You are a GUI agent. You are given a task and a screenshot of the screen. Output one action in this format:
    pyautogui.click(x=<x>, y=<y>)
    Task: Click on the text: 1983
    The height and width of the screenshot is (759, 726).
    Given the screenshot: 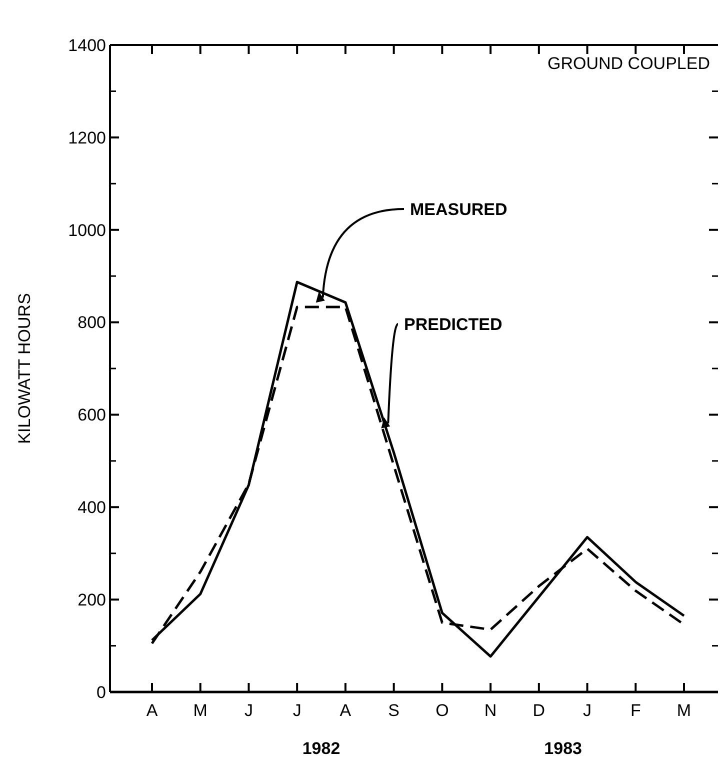 What is the action you would take?
    pyautogui.click(x=563, y=748)
    